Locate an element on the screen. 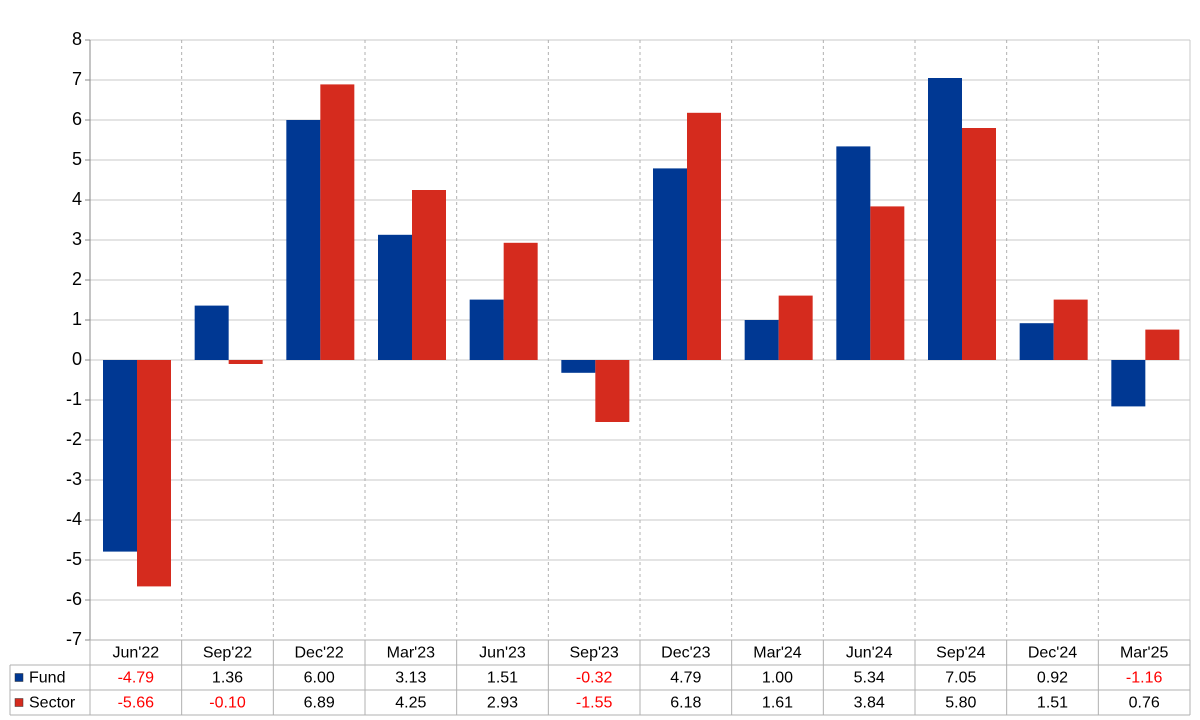 The height and width of the screenshot is (720, 1200). value-label: 4.25 is located at coordinates (410, 703).